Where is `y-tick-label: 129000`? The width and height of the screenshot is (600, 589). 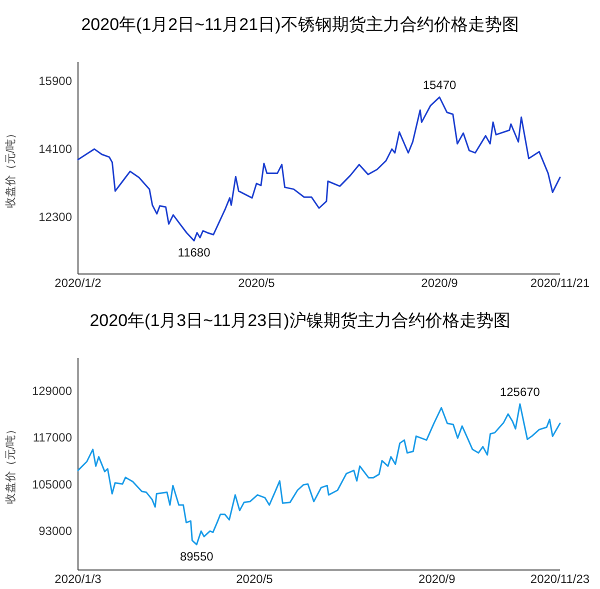 y-tick-label: 129000 is located at coordinates (52, 391).